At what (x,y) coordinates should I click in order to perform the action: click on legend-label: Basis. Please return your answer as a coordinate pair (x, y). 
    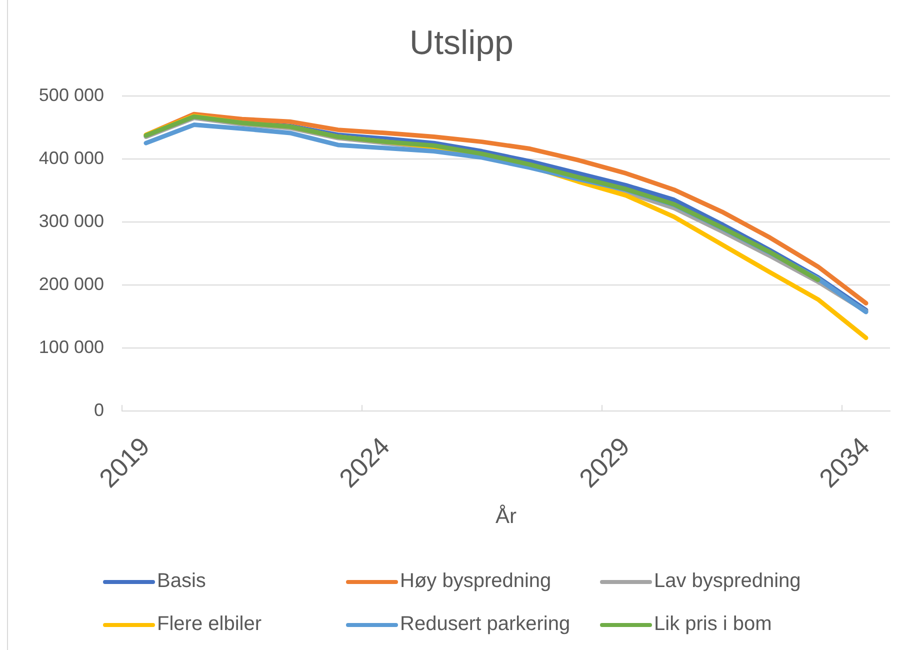
    Looking at the image, I should click on (181, 581).